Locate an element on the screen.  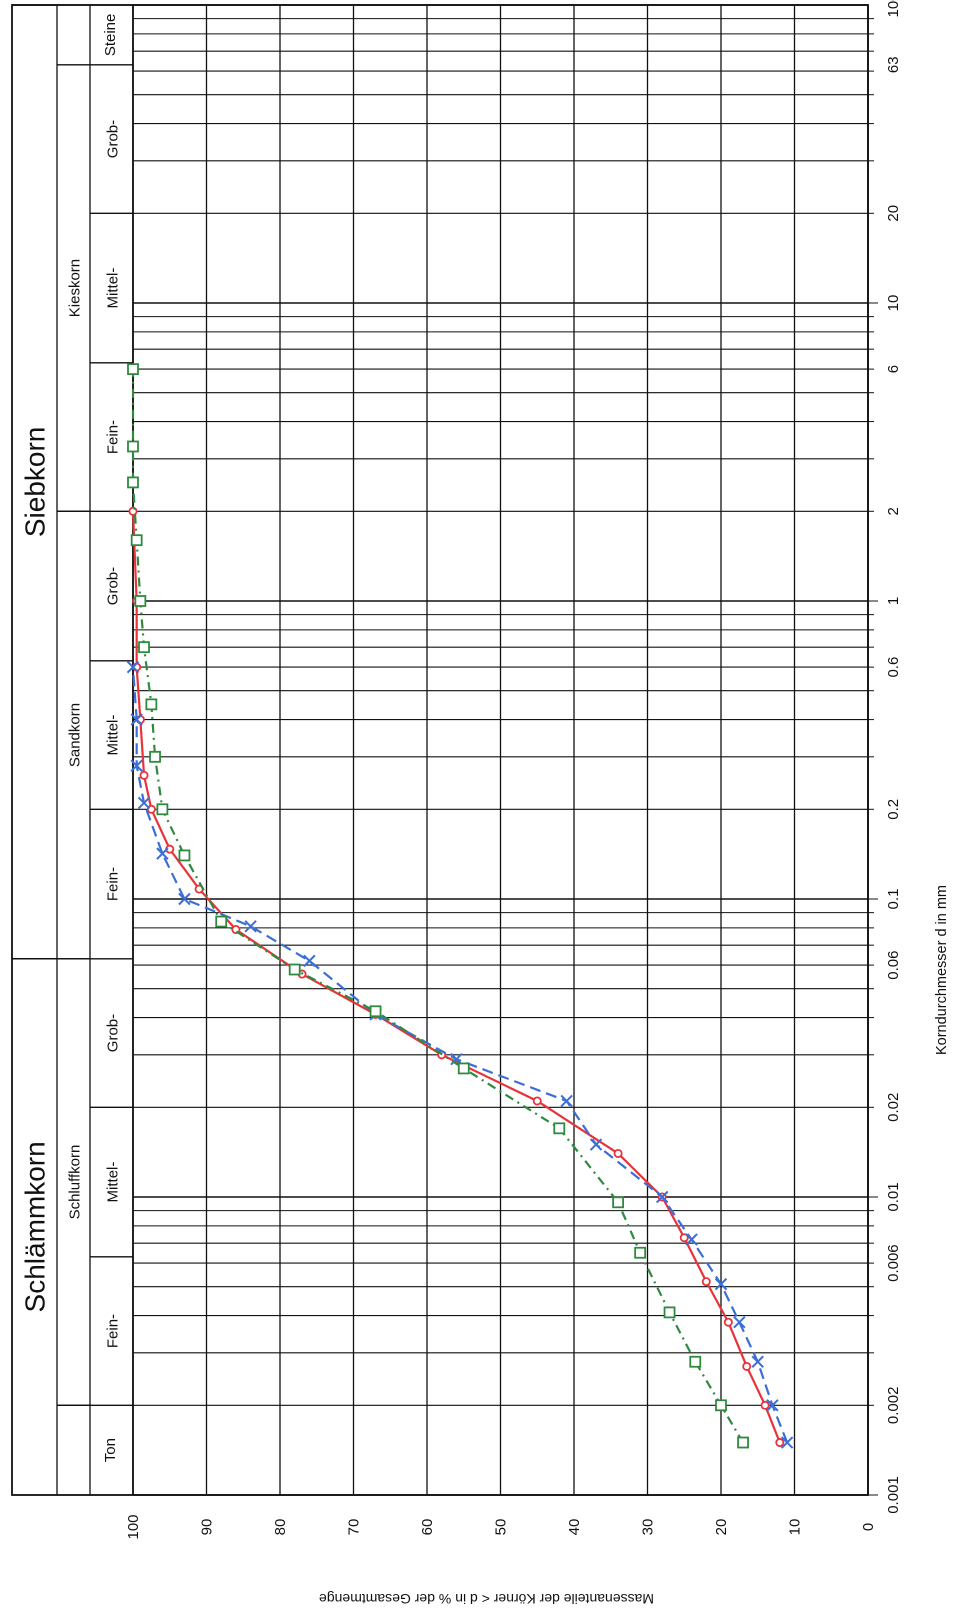
x-tick-label: 1 is located at coordinates (893, 601).